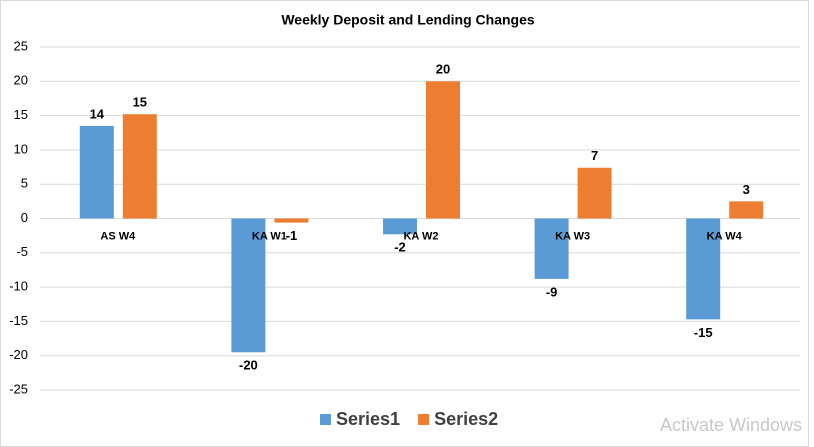 This screenshot has height=447, width=814. Describe the element at coordinates (269, 236) in the screenshot. I see `x-tick-label: KA W1` at that location.